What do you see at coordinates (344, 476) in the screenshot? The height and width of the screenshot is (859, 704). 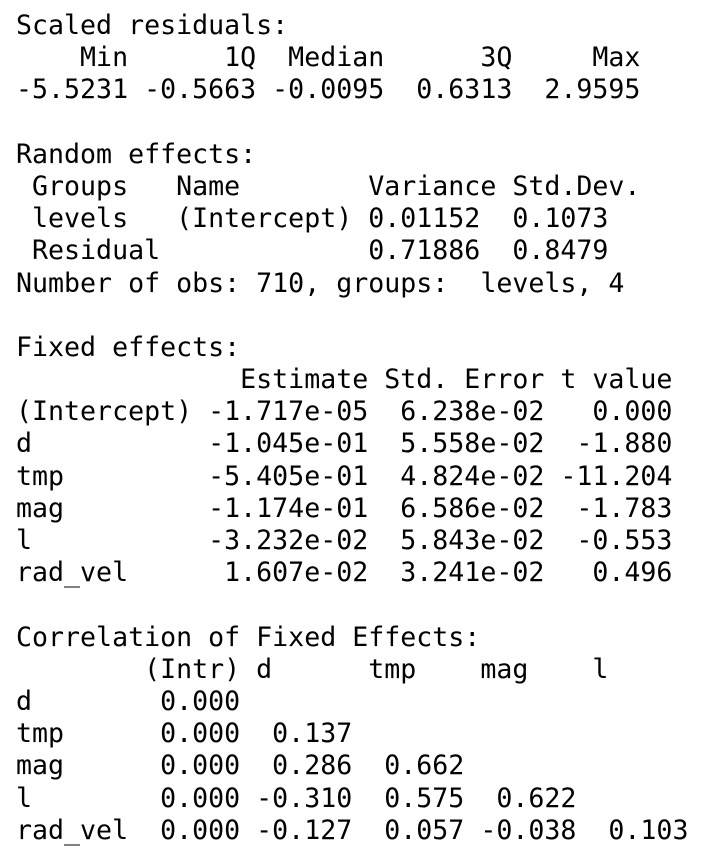 I see `fixed-effects-row-tmp: tmp -5.405e-01 4.824e-02 -11.204` at bounding box center [344, 476].